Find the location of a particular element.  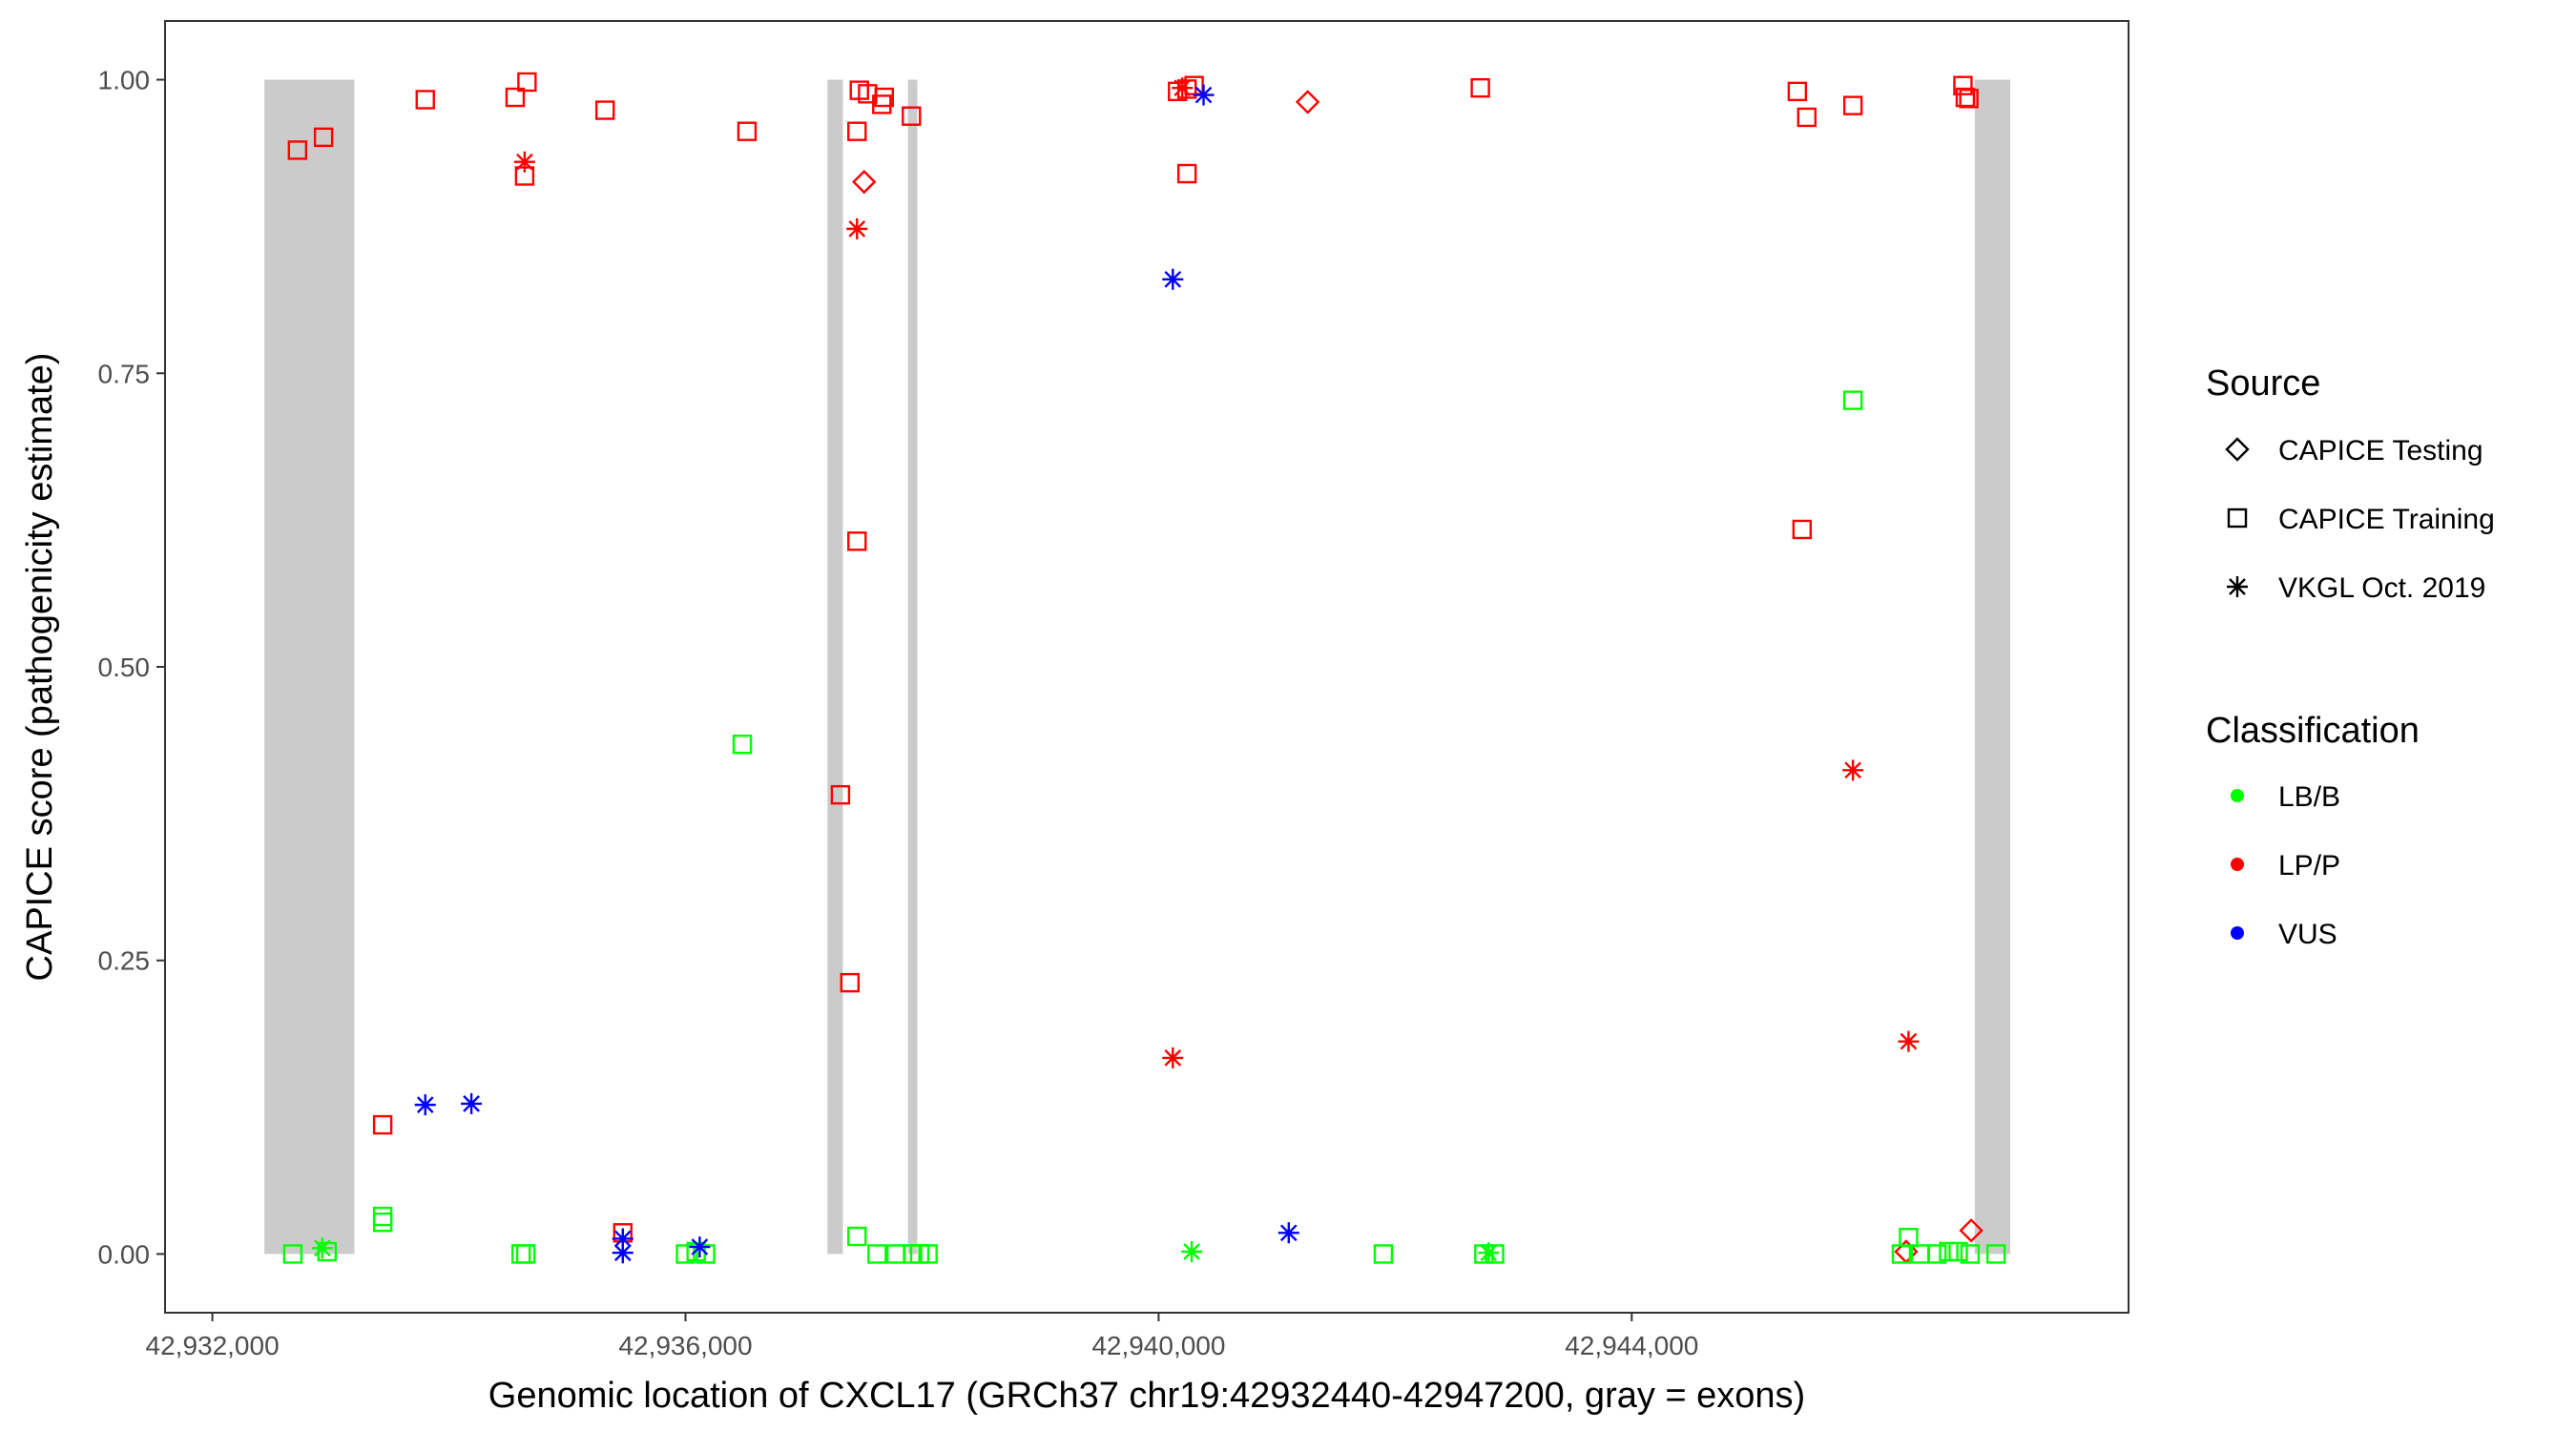

y-tick-label: 0.00 is located at coordinates (124, 1254).